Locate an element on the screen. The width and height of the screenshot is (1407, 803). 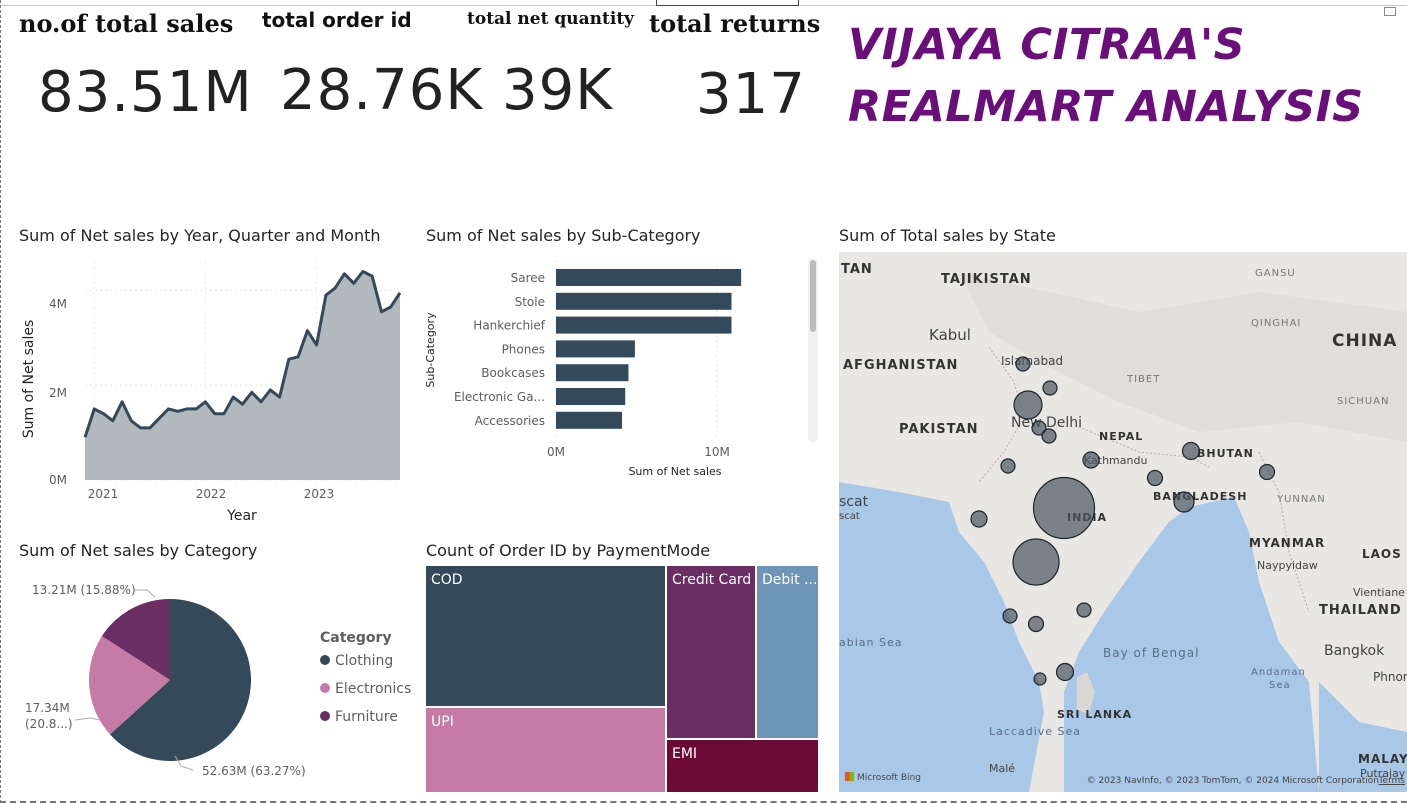
bar-stole is located at coordinates (644, 301).